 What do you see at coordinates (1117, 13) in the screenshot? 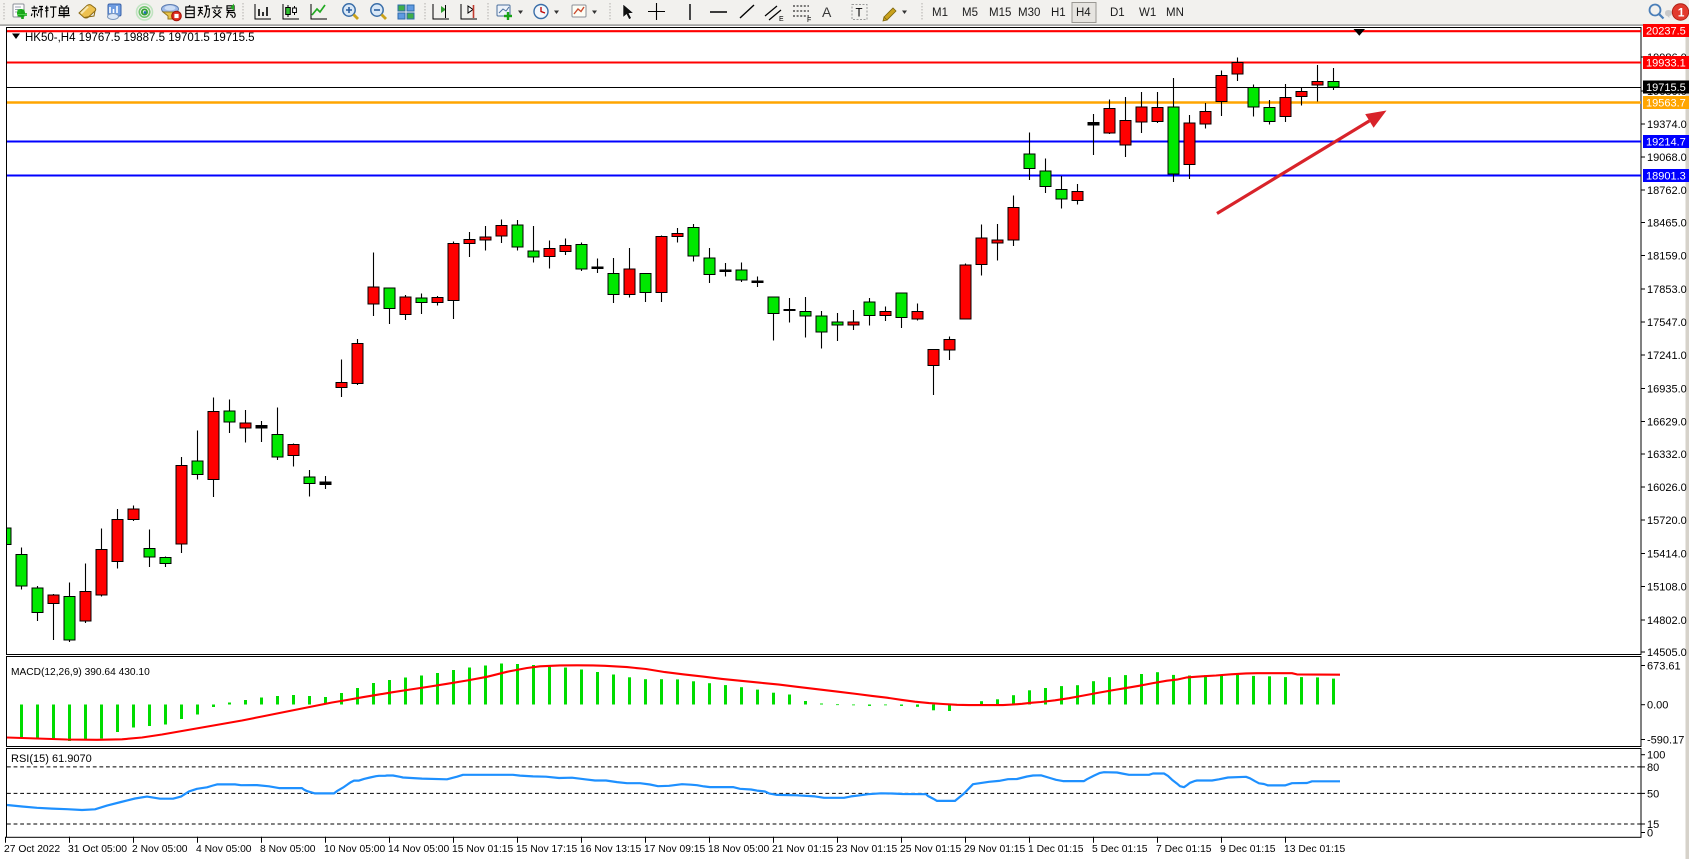
I see `svg-text: D1` at bounding box center [1117, 13].